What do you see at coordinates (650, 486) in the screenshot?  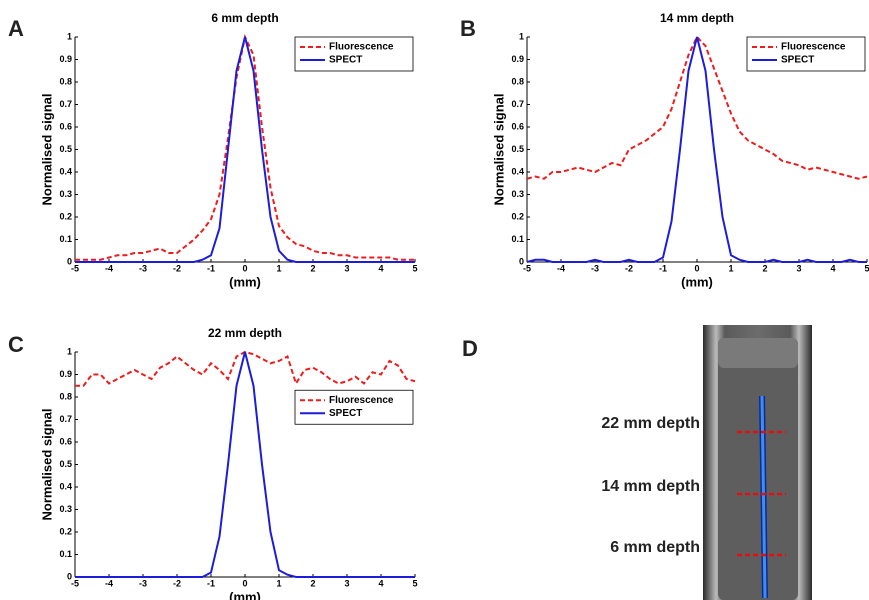 I see `depth-label: 14 mm depth` at bounding box center [650, 486].